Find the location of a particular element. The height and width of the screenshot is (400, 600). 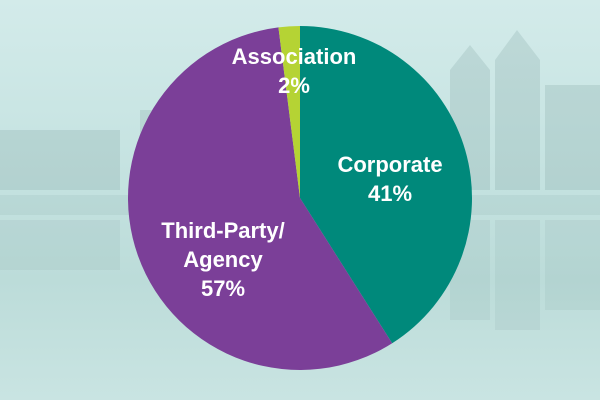

slice-value-corporate: 41% is located at coordinates (390, 193).